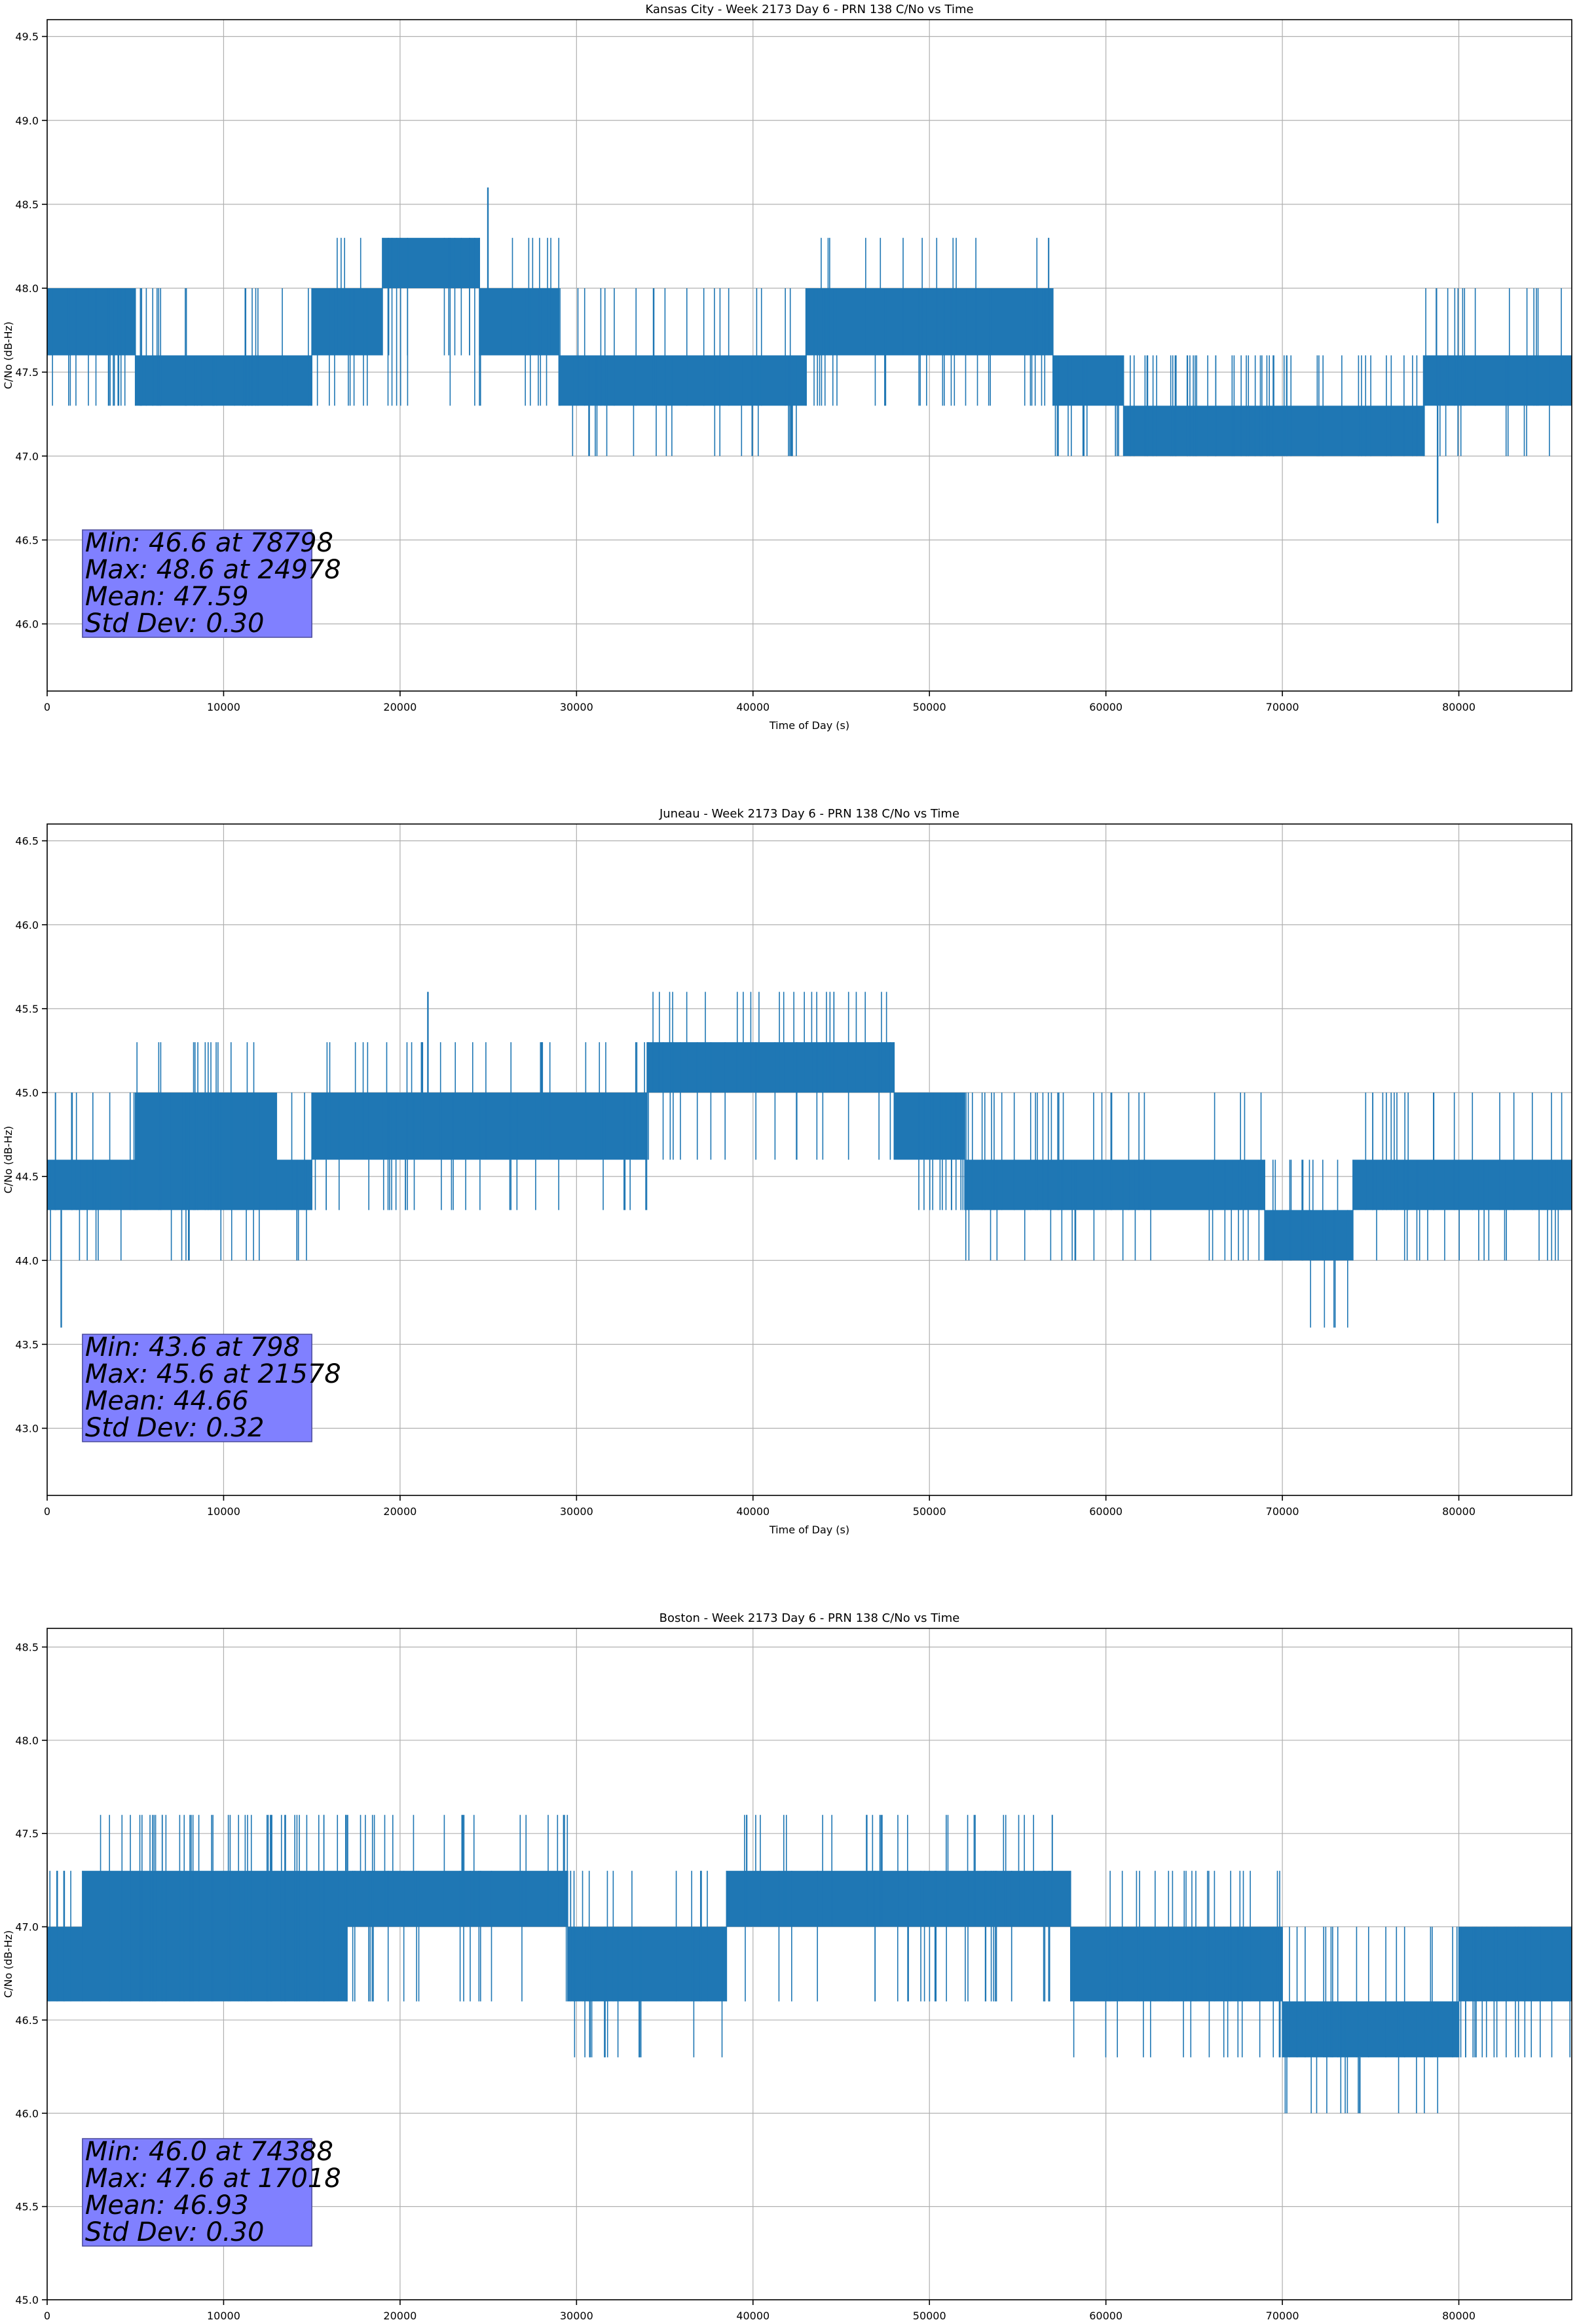 Image resolution: width=1577 pixels, height=2324 pixels. What do you see at coordinates (167, 2205) in the screenshot?
I see `stats-line: Mean: 46.93` at bounding box center [167, 2205].